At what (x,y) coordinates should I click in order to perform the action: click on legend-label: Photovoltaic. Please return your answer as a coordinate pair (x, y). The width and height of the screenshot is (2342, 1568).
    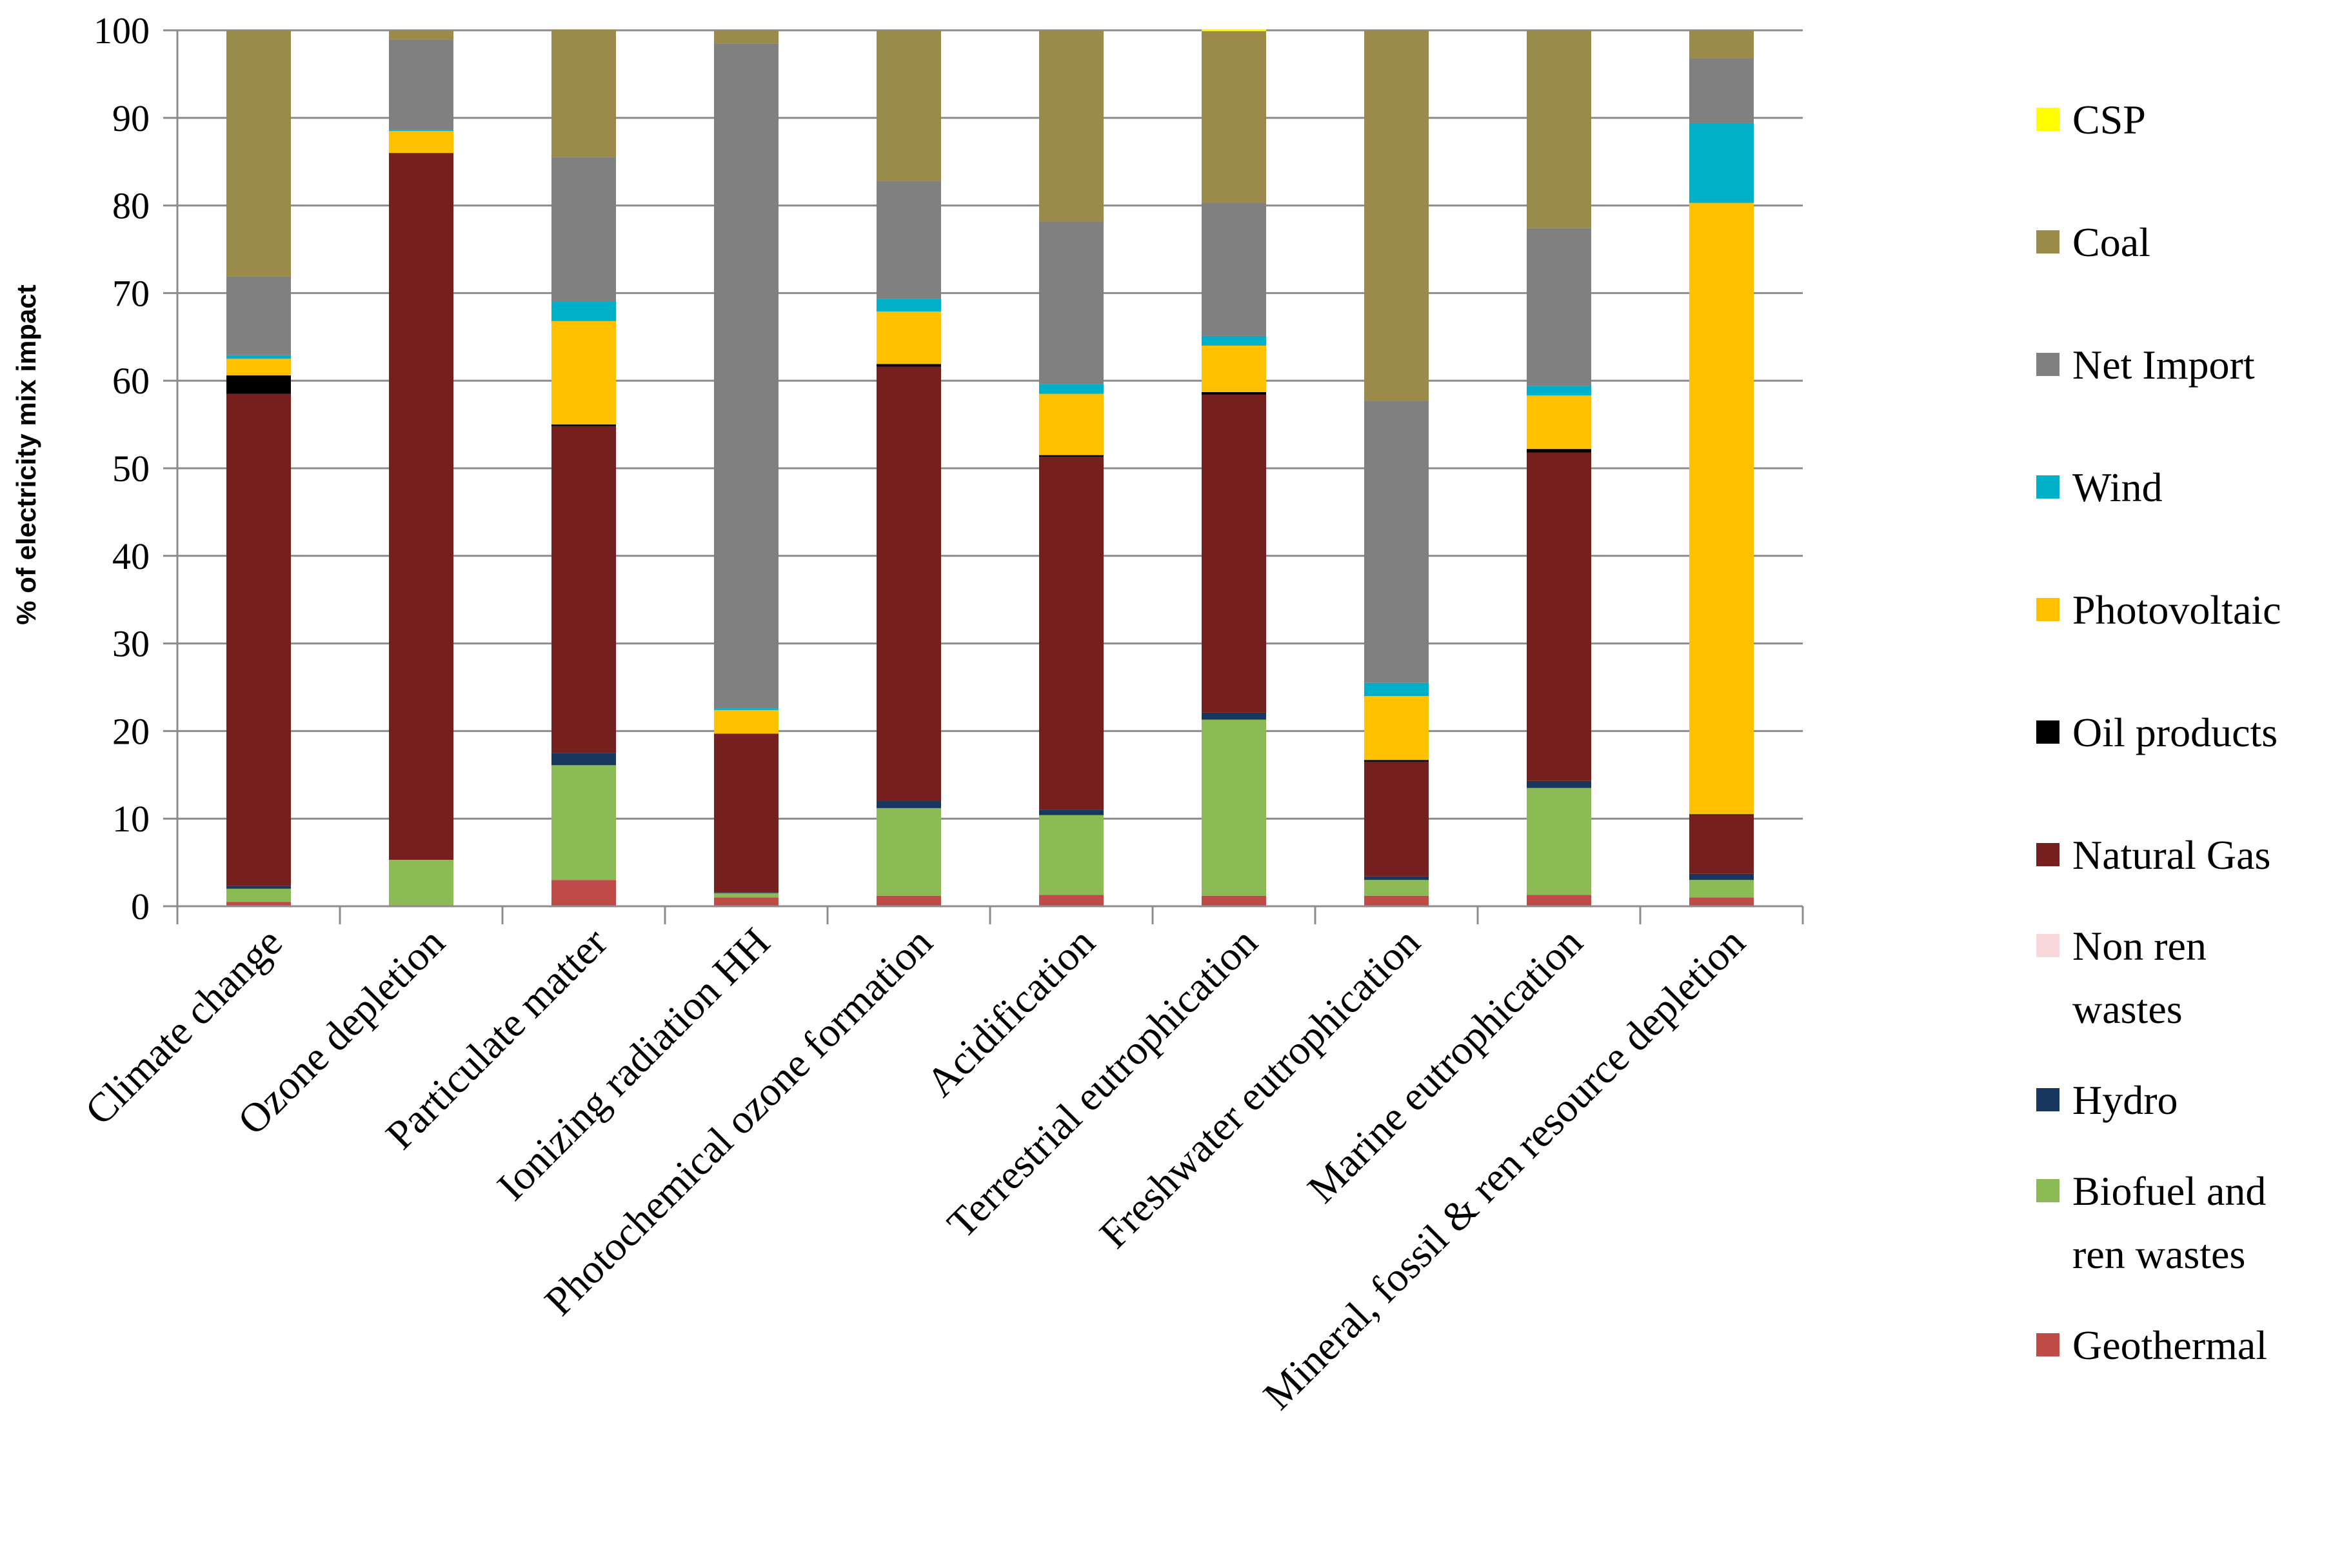
    Looking at the image, I should click on (2176, 610).